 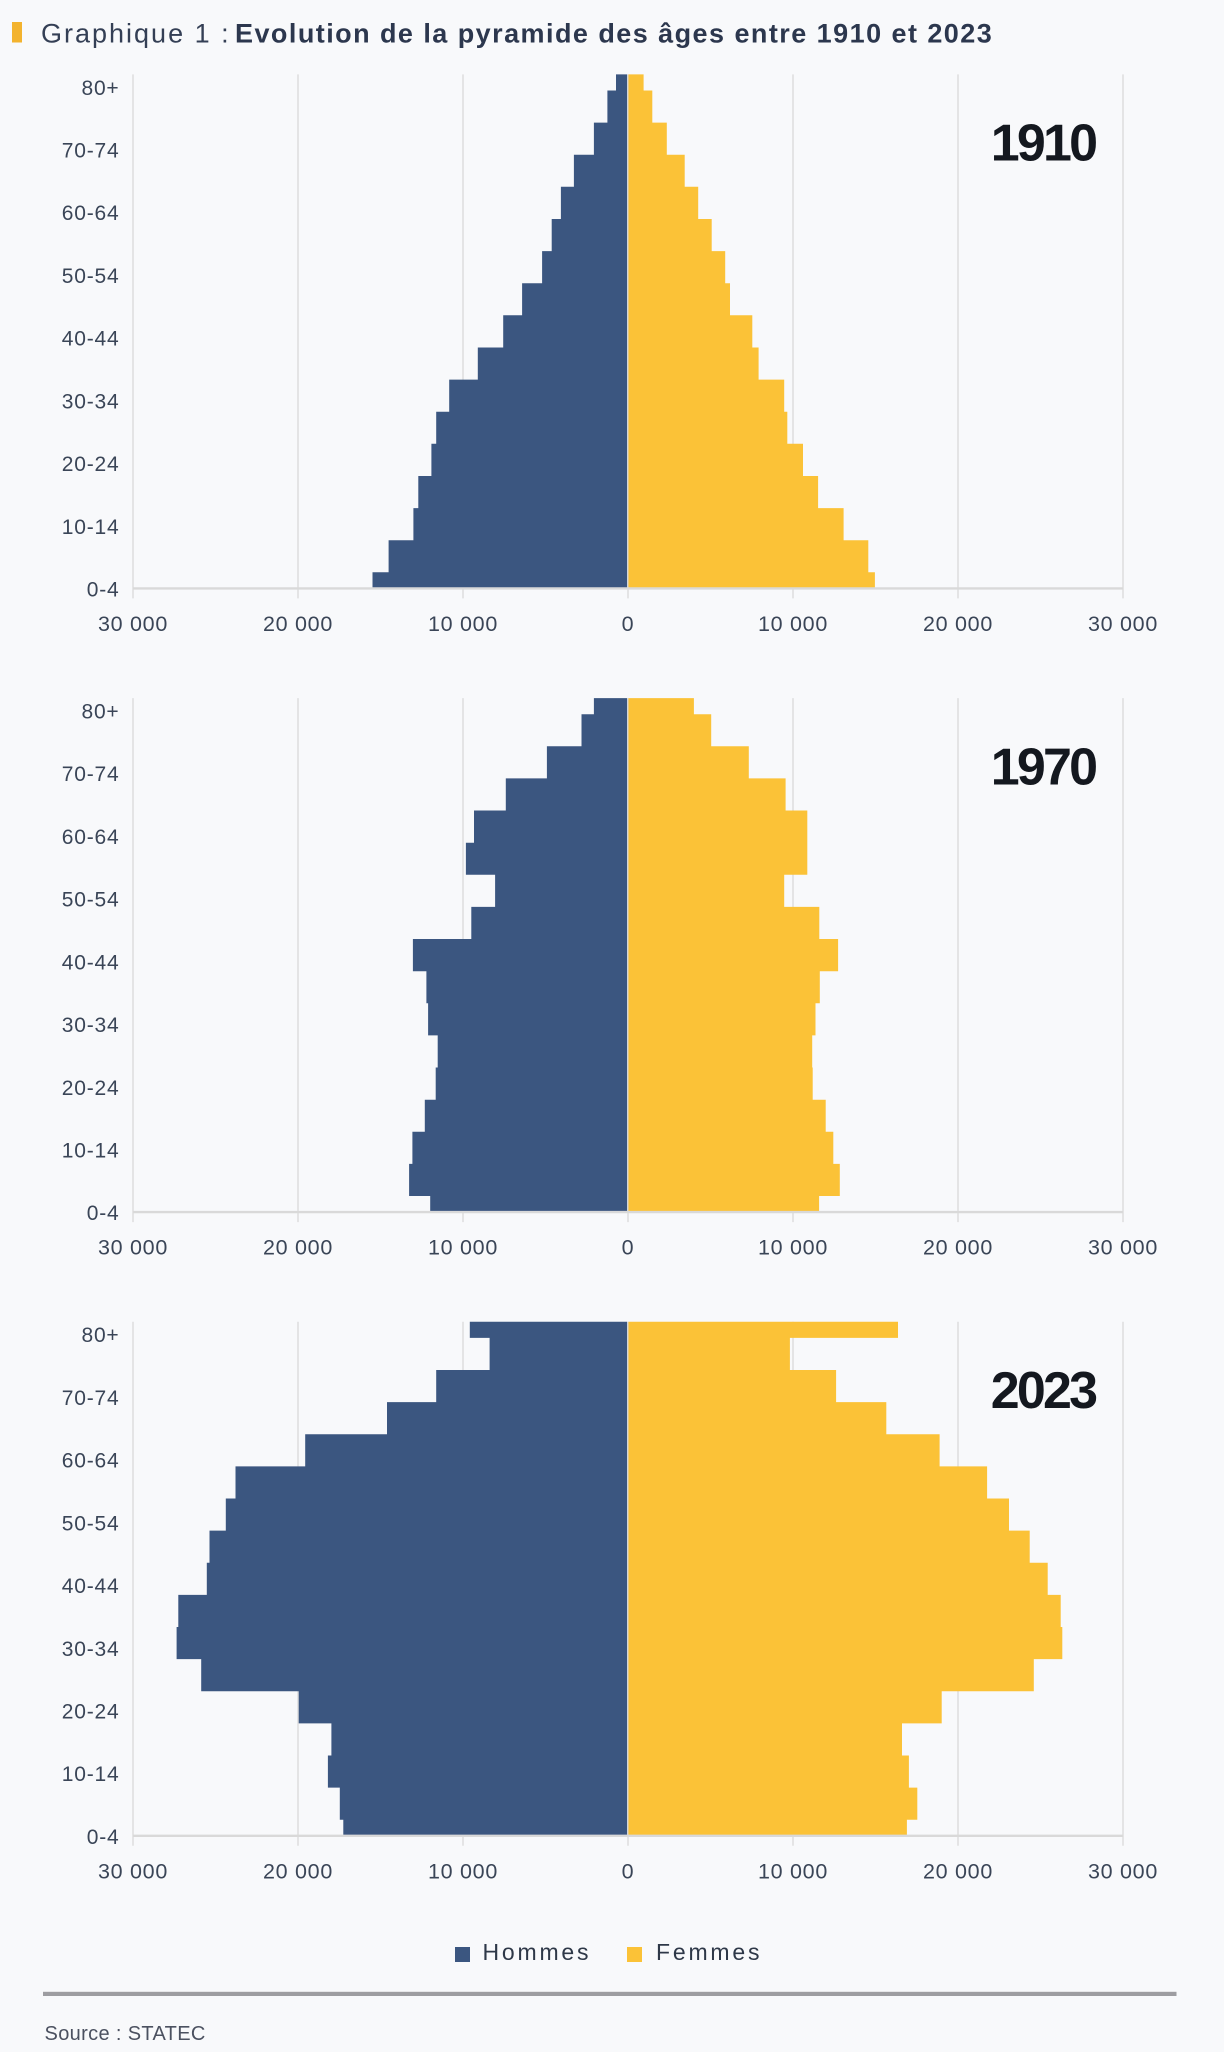 What do you see at coordinates (136, 34) in the screenshot?
I see `svg-text: Graphique 1 :` at bounding box center [136, 34].